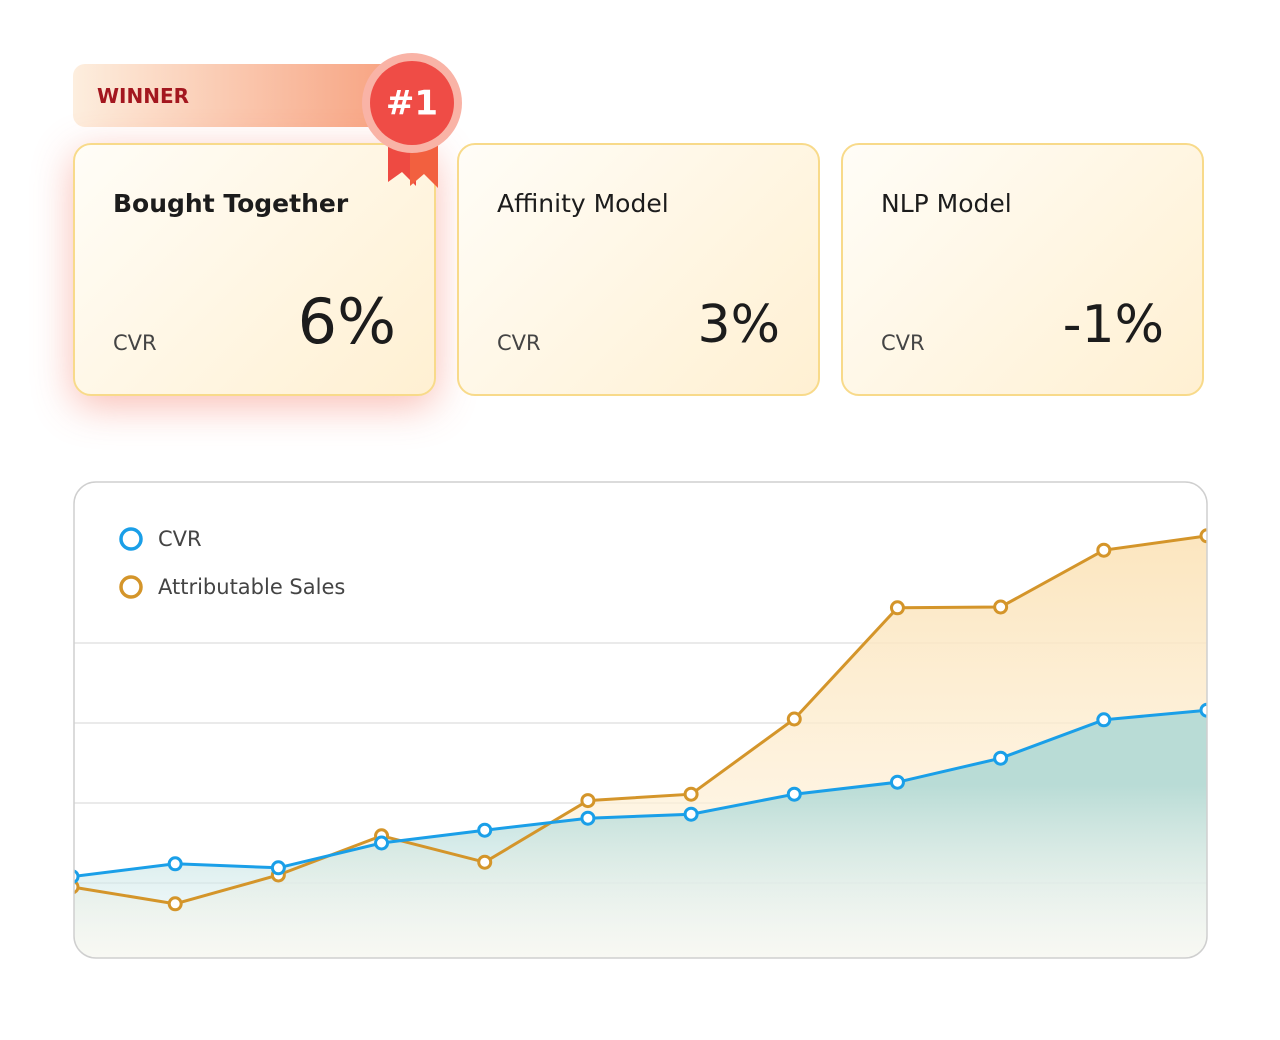 The image size is (1280, 1040). I want to click on card-value: 3%, so click(739, 325).